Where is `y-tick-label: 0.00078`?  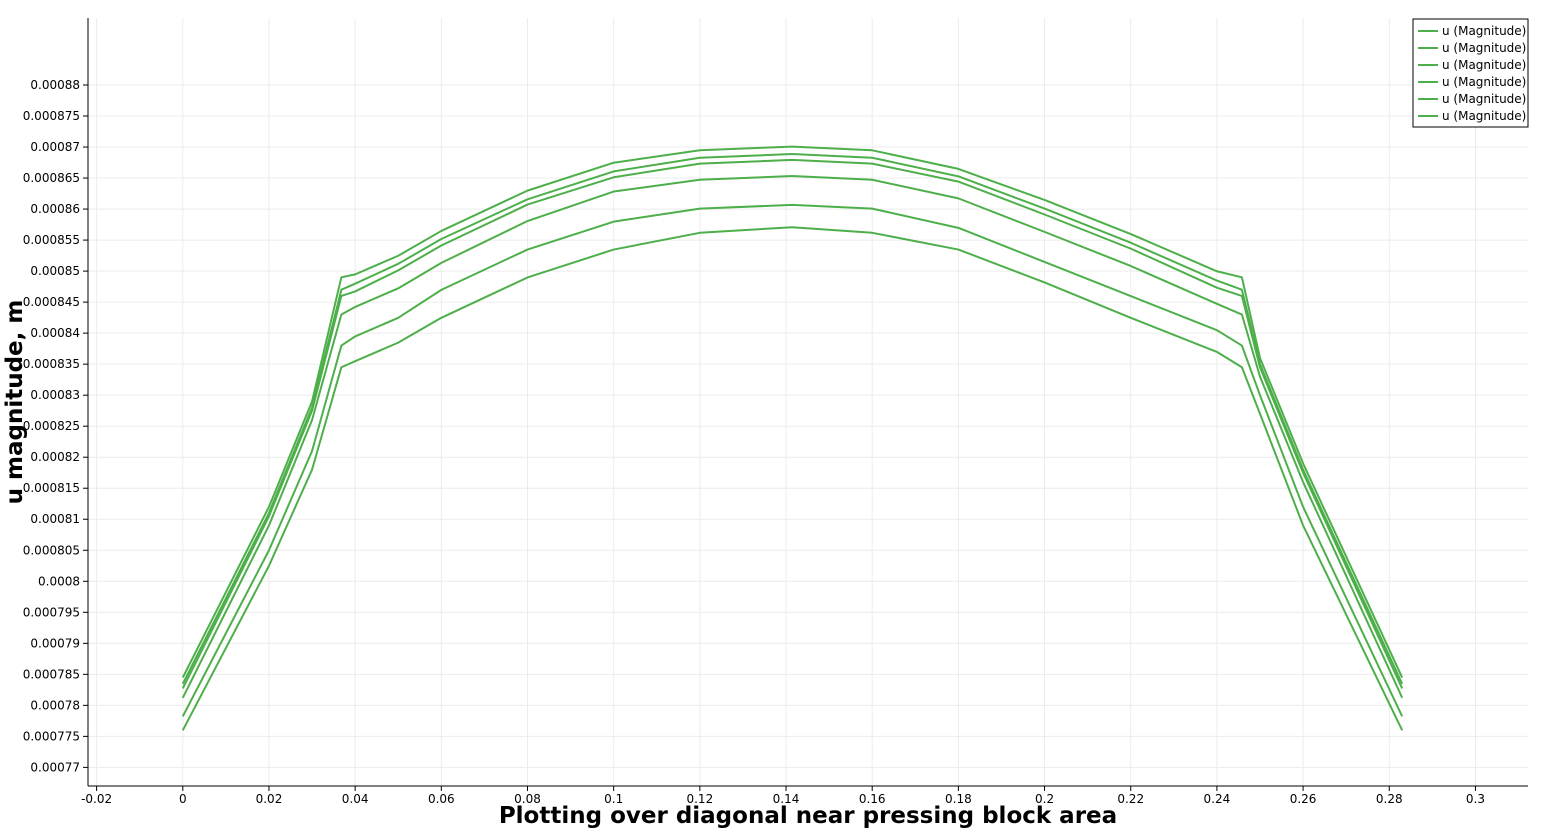
y-tick-label: 0.00078 is located at coordinates (55, 705).